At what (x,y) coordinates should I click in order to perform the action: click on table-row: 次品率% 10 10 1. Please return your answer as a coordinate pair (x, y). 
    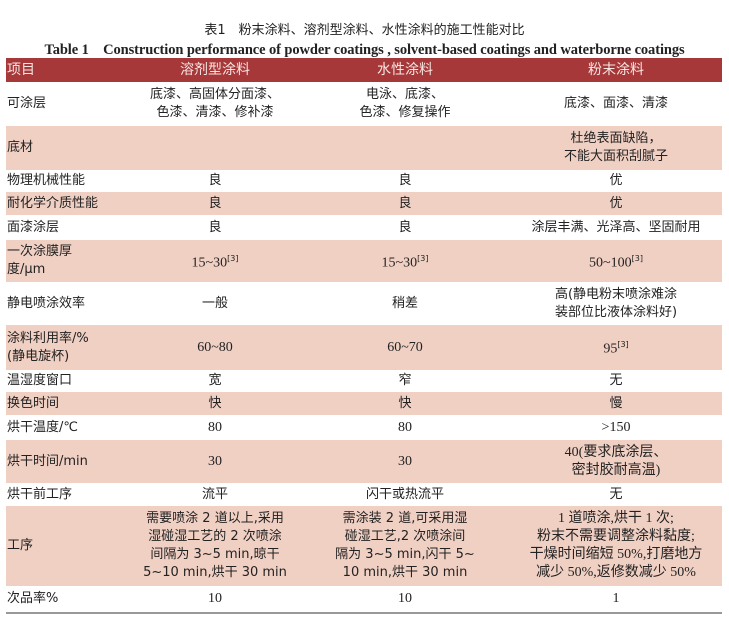
    Looking at the image, I should click on (364, 599).